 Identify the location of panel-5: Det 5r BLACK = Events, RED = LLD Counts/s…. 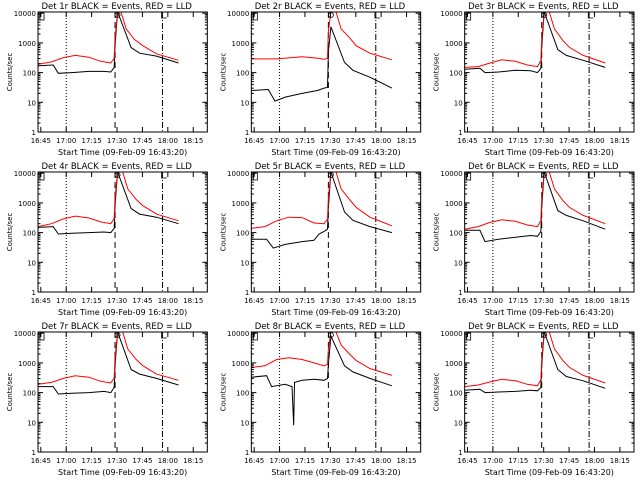
(320, 239).